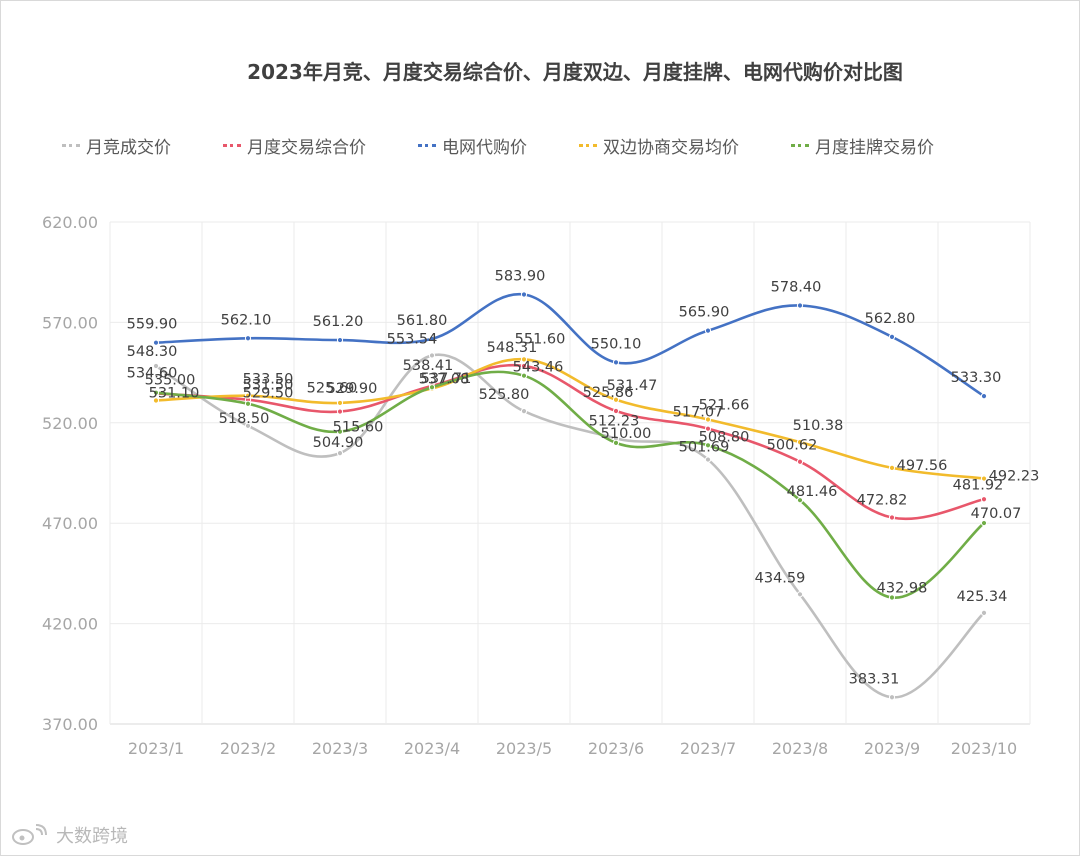 The width and height of the screenshot is (1080, 856). I want to click on data-label: 537.71, so click(446, 379).